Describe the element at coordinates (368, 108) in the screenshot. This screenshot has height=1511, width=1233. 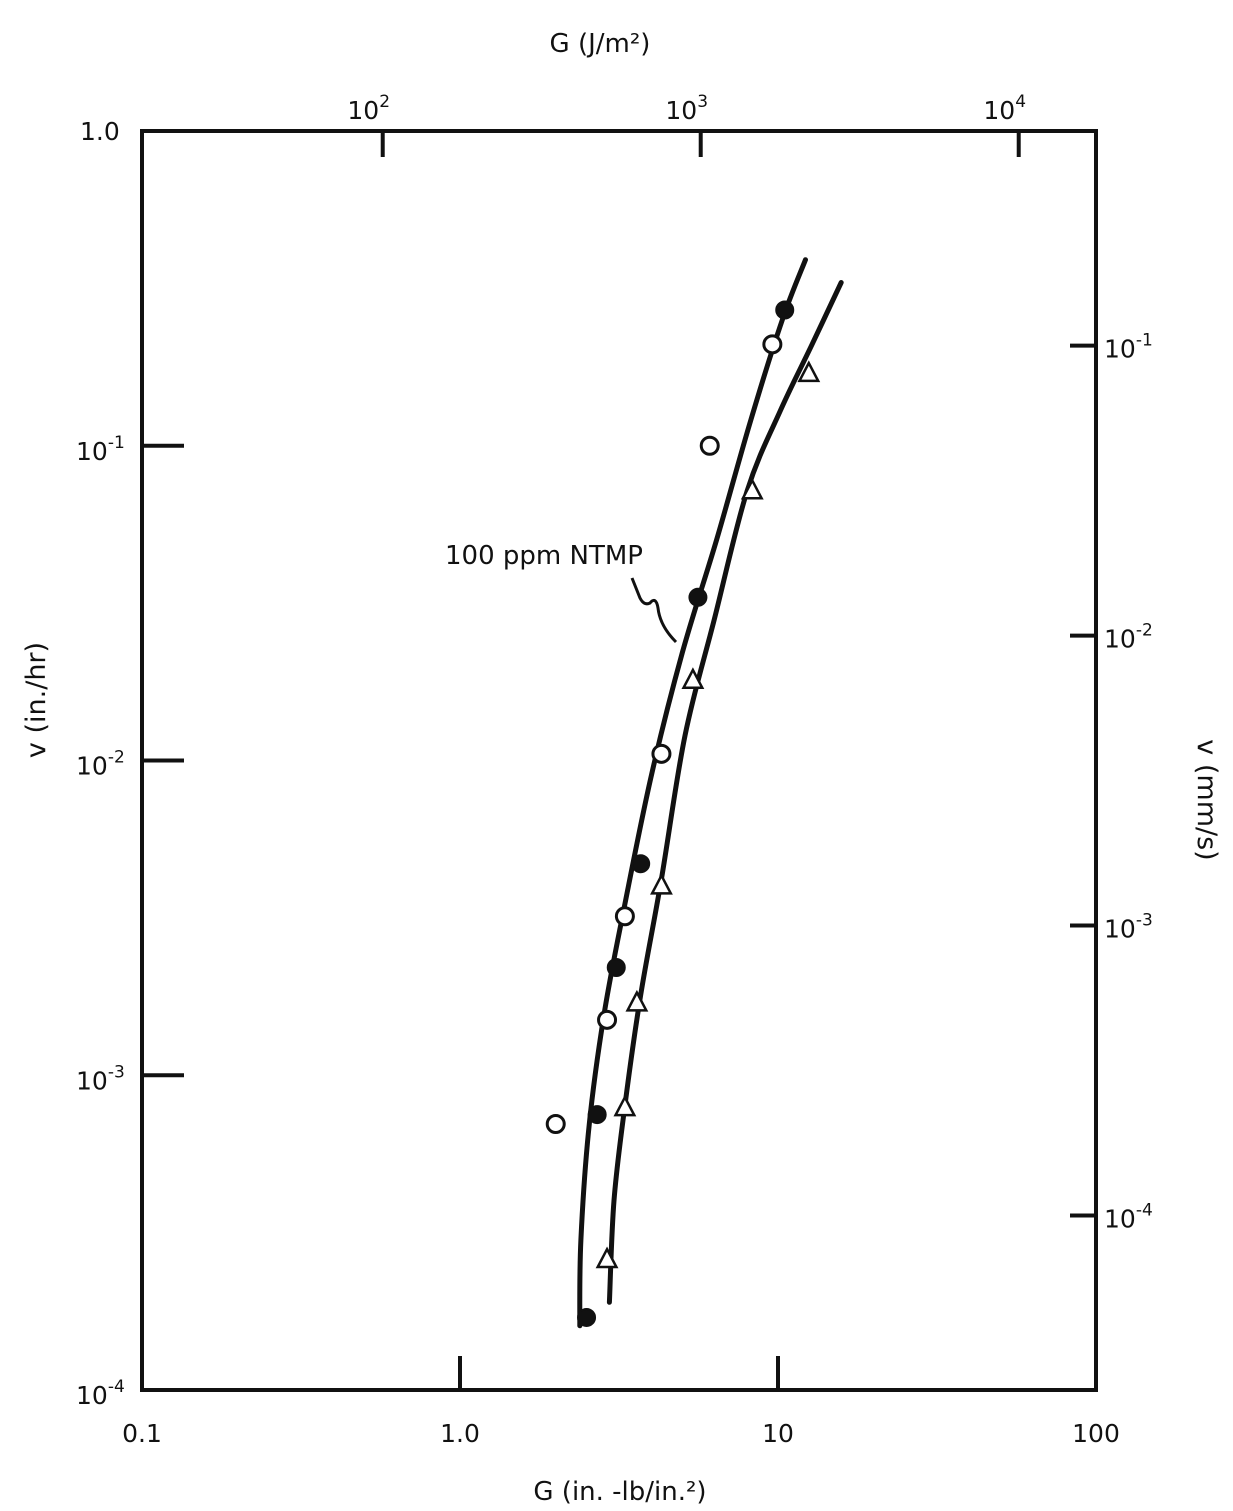
I see `x-top-tick-label: 10²` at that location.